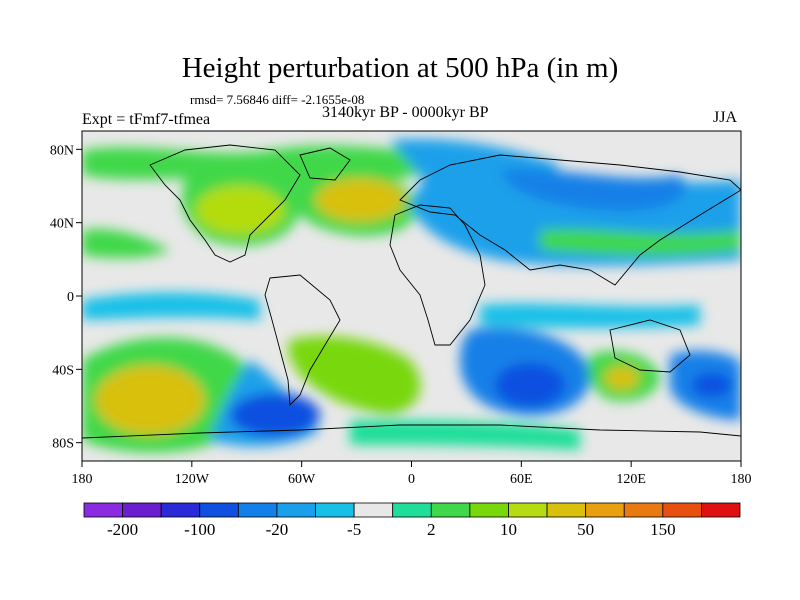  Describe the element at coordinates (405, 112) in the screenshot. I see `period-label: 3140kyr BP - 0000kyr BP` at that location.